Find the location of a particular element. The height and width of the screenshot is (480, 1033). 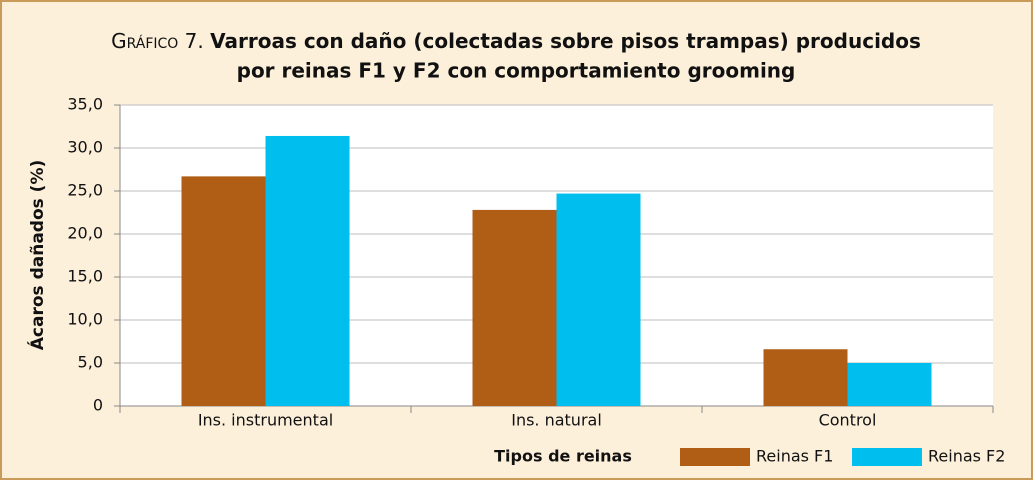

legend-label: Reinas F2 is located at coordinates (966, 456).